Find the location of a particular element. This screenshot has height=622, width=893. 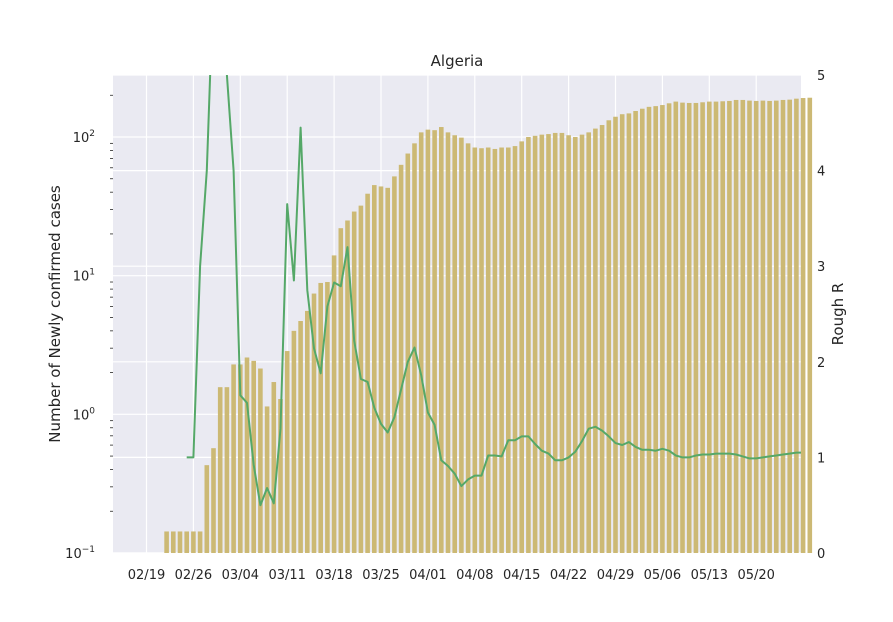

x-tick-label: 05/13 is located at coordinates (709, 575).